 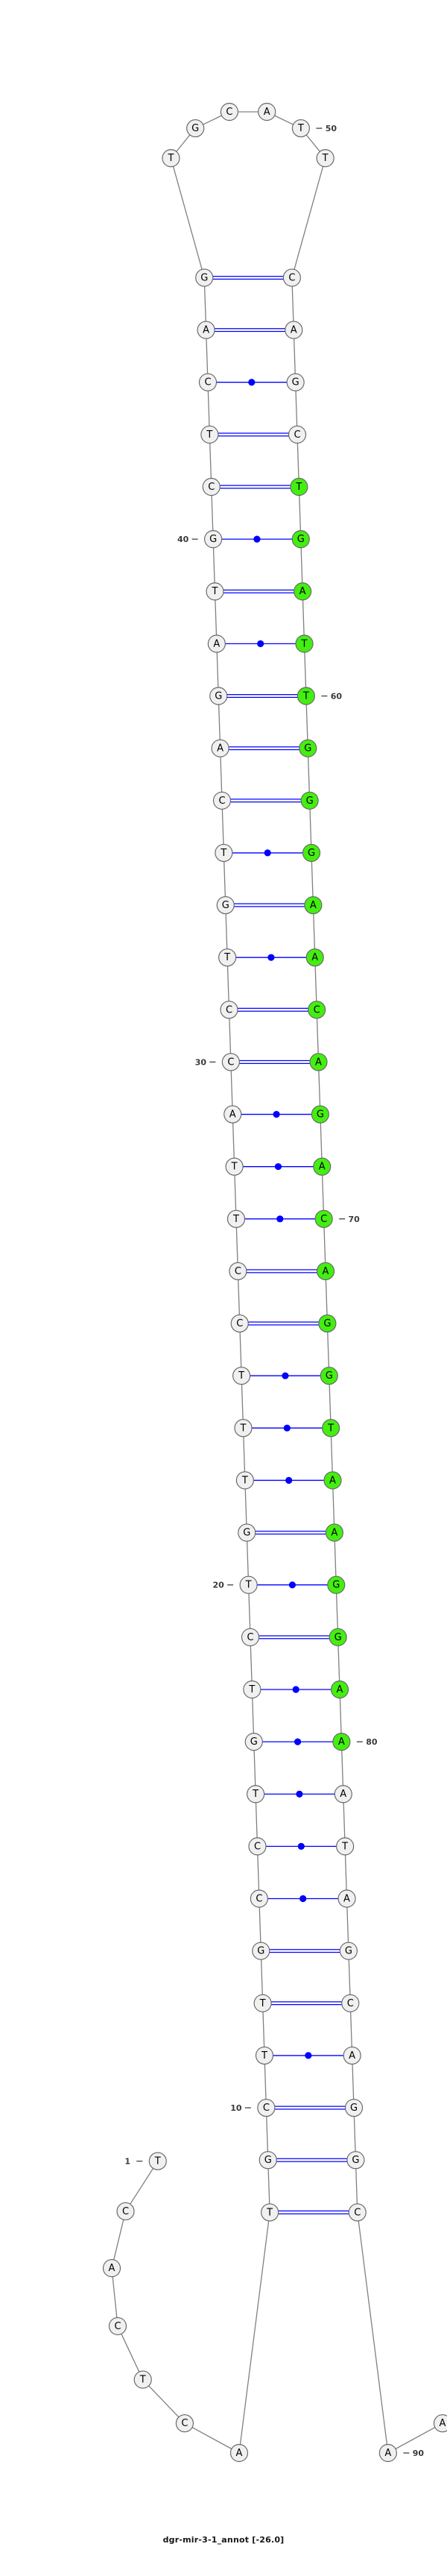 I want to click on nucleotide-12-T: T, so click(x=262, y=2003).